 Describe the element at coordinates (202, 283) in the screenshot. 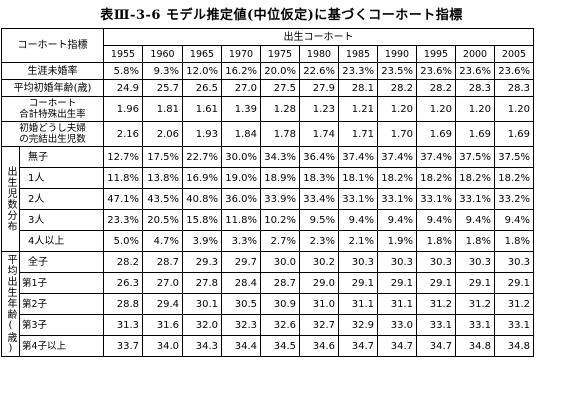

I see `mean-birth-age-value: 27.8` at that location.